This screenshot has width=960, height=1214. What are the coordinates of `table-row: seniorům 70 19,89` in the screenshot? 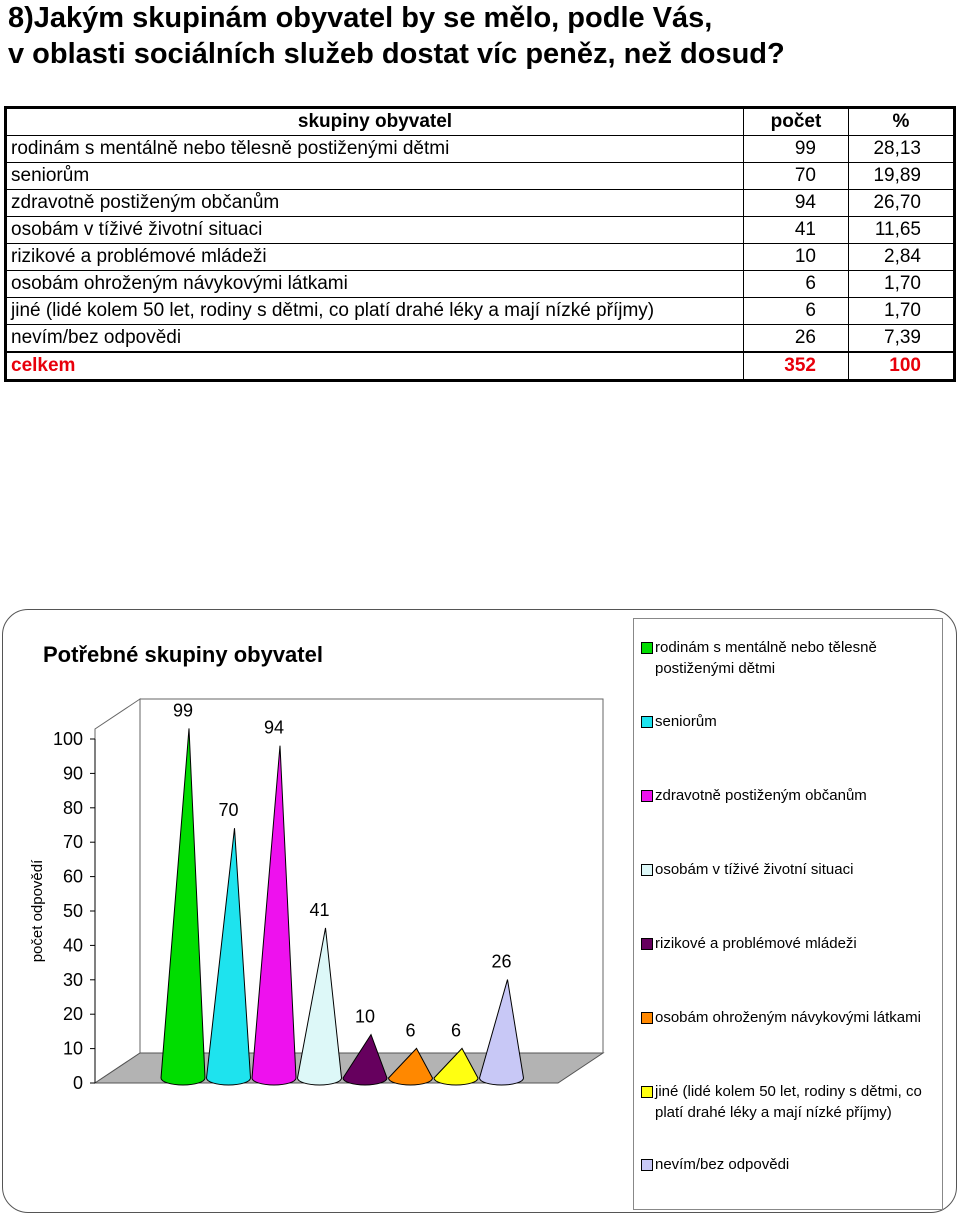 It's located at (480, 176).